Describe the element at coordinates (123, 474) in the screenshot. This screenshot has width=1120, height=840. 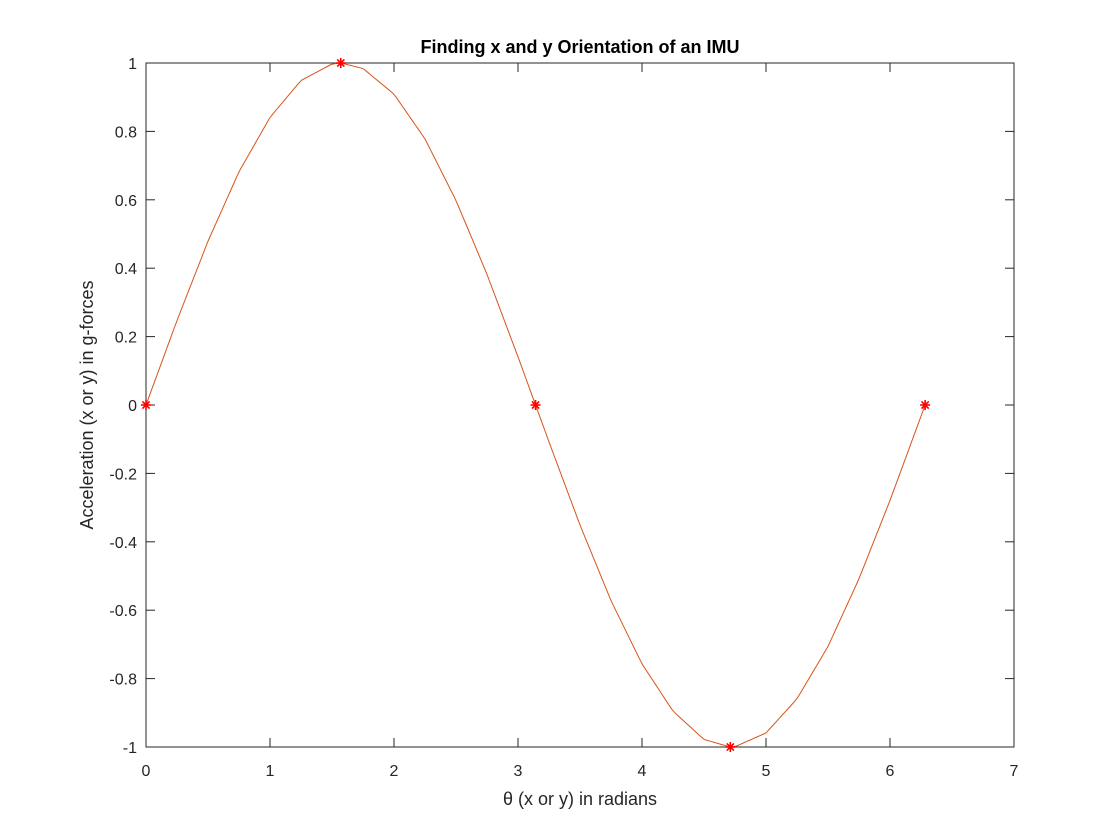
I see `y-tick-label: -0.2` at that location.